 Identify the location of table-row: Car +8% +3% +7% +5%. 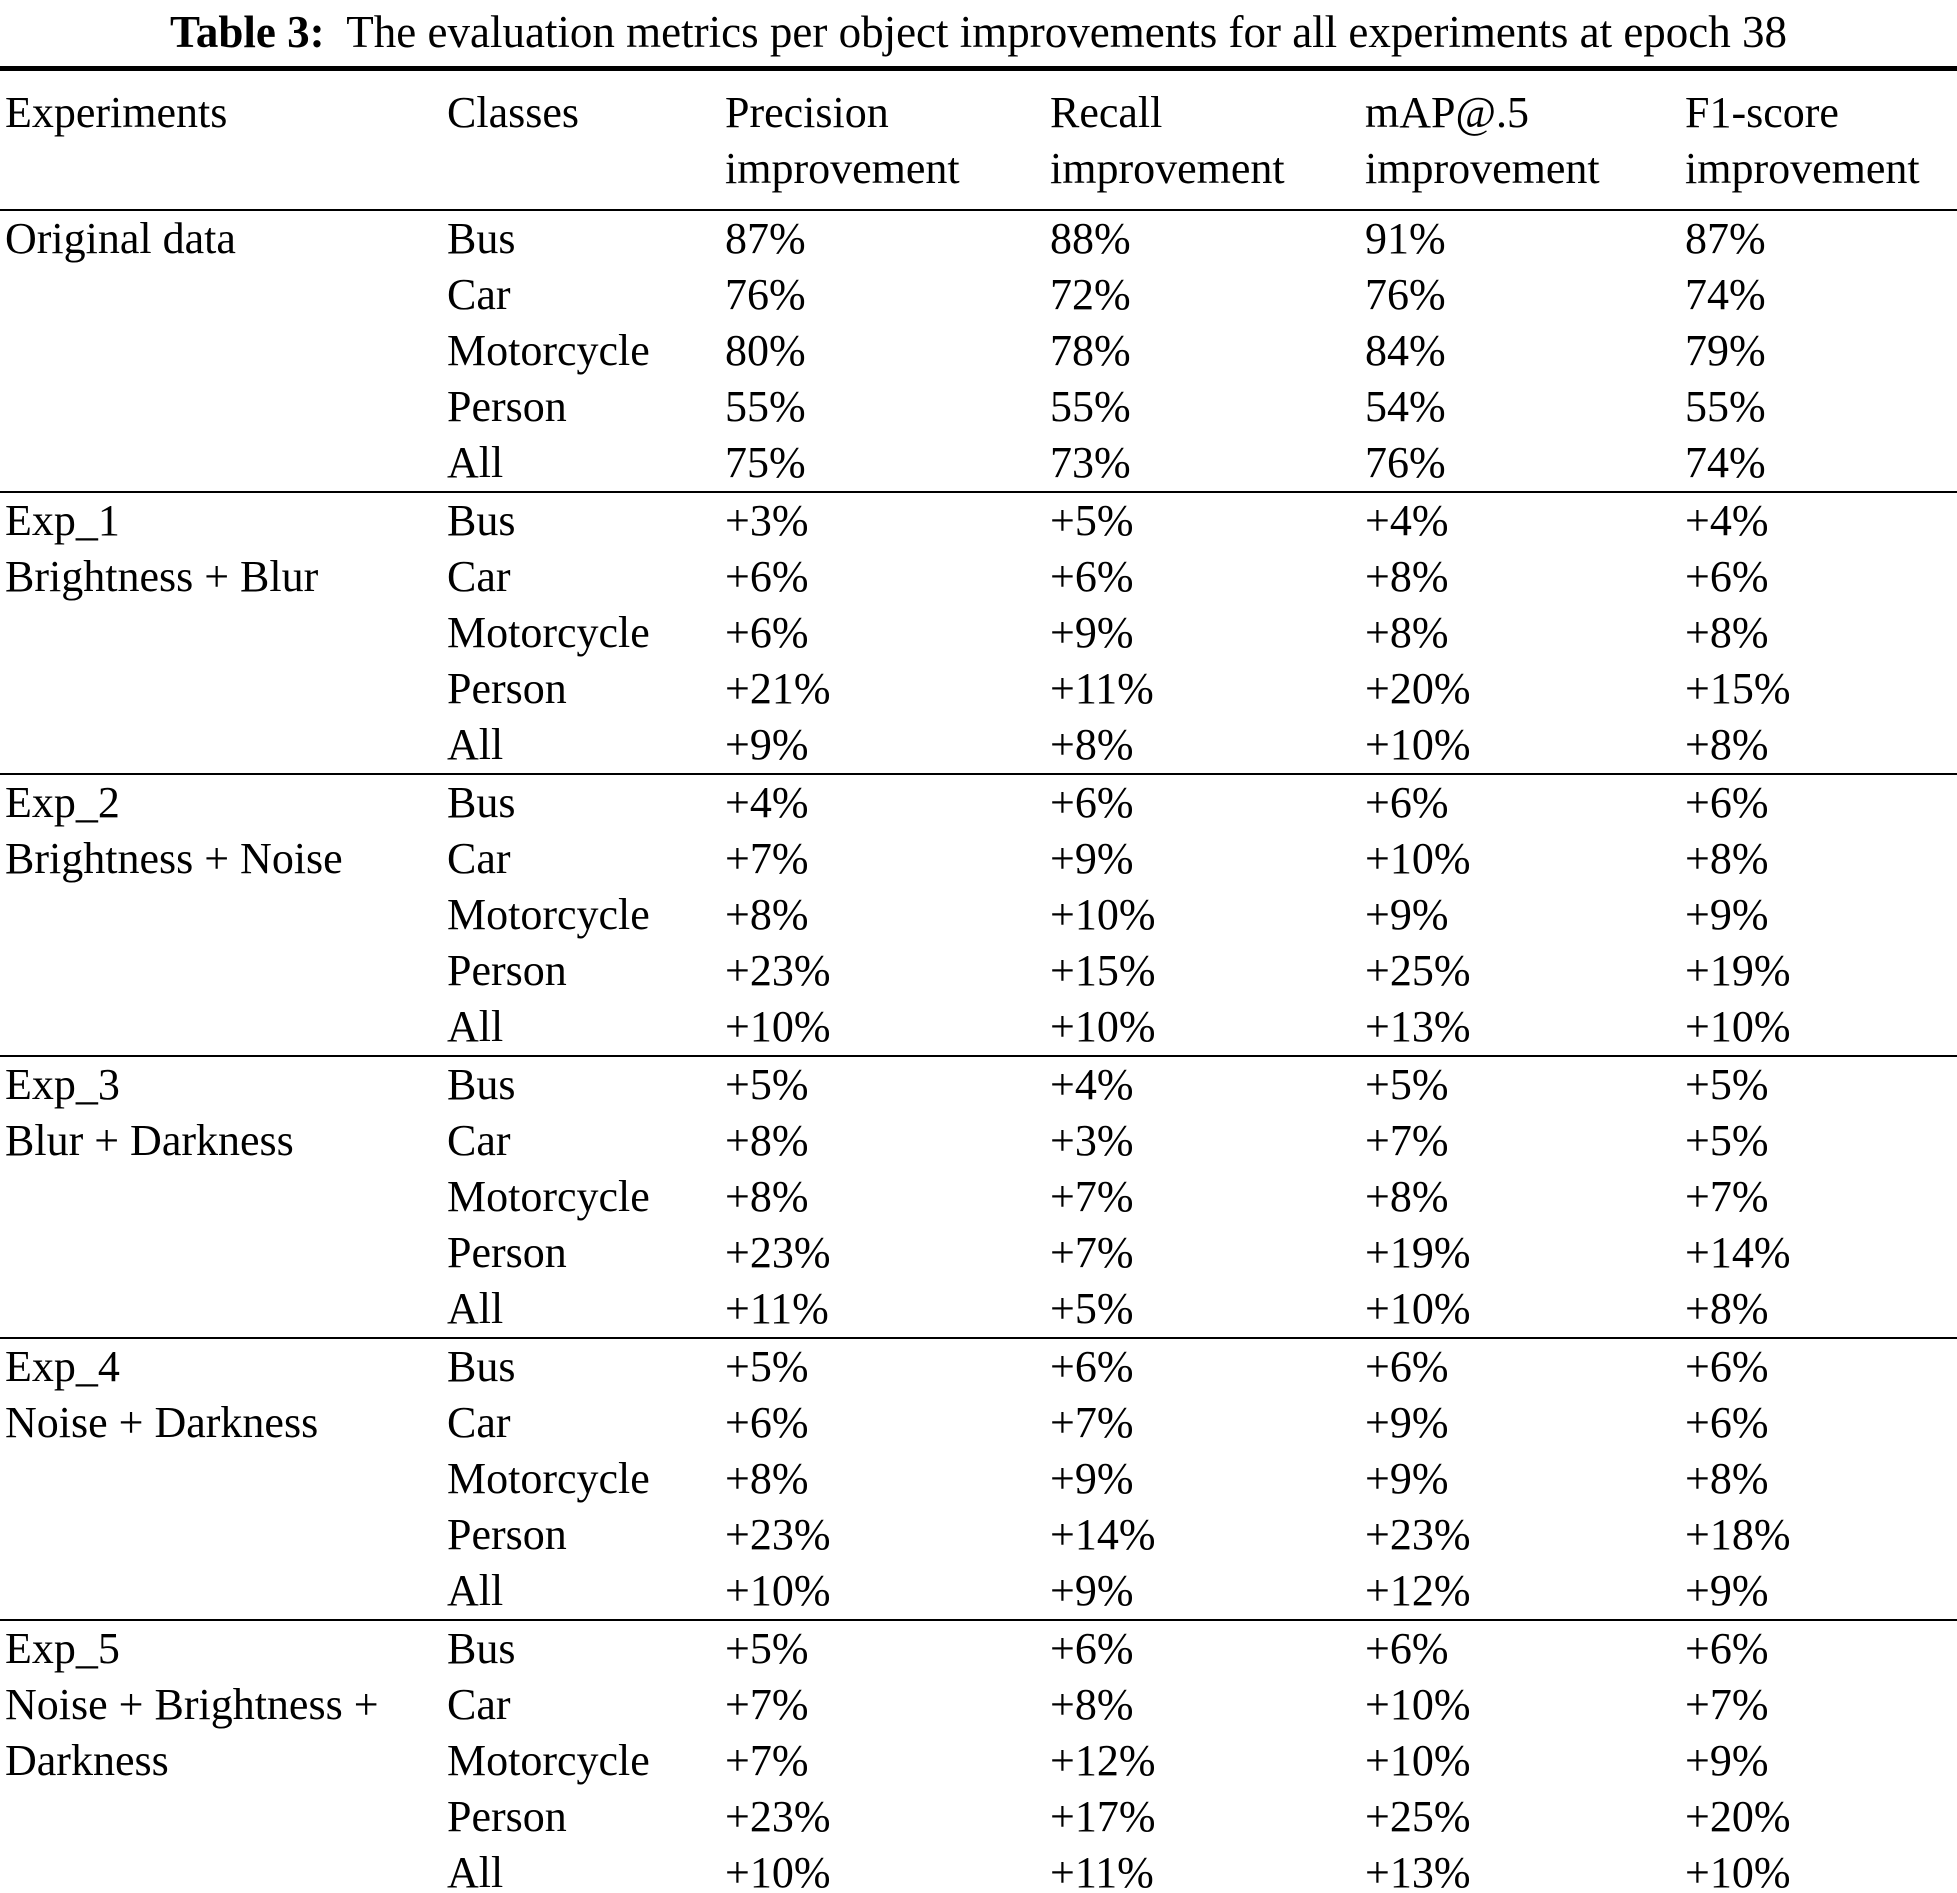
(978, 1141).